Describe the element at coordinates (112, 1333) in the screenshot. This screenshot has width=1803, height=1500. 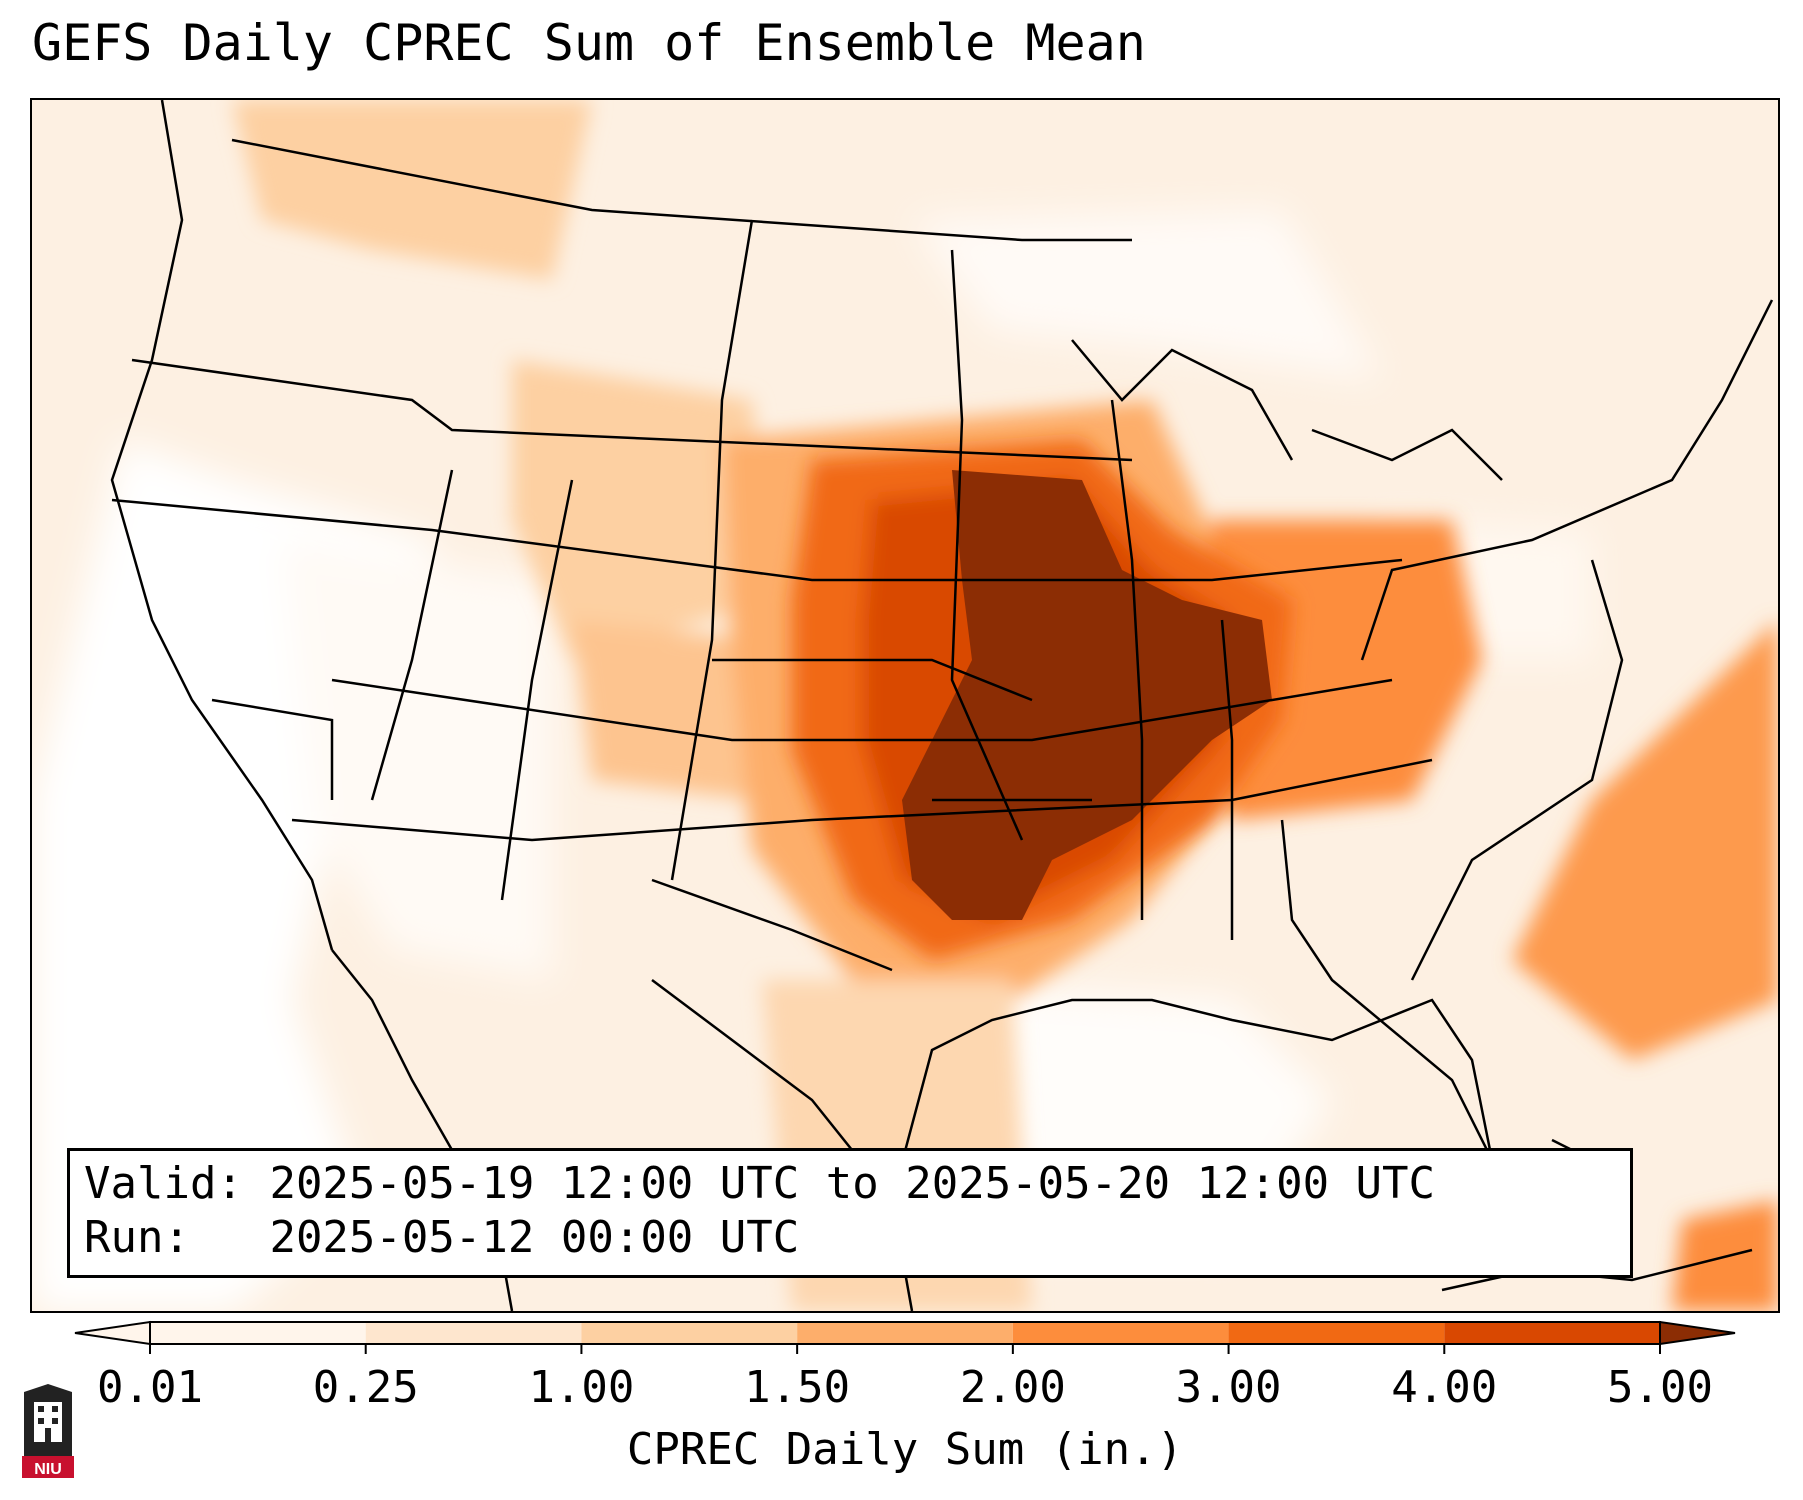
I see `colorbar-extend-min` at that location.